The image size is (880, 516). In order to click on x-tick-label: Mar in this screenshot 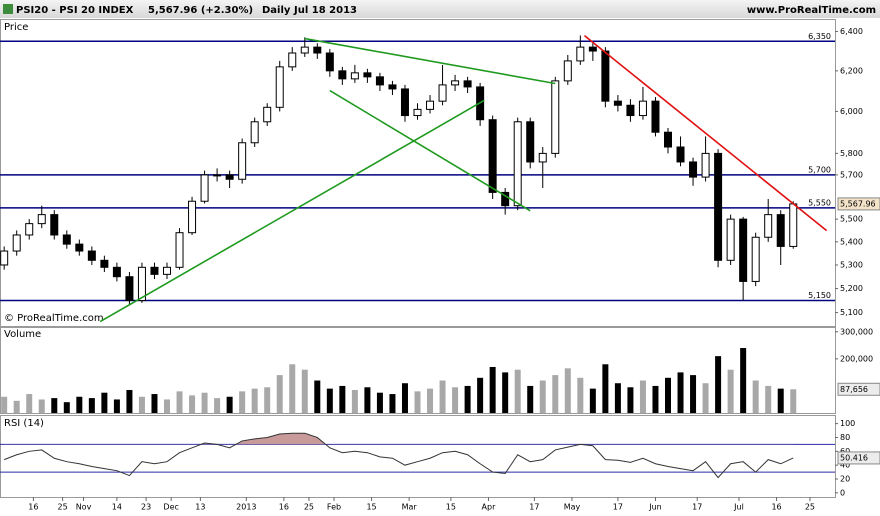, I will do `click(410, 507)`.